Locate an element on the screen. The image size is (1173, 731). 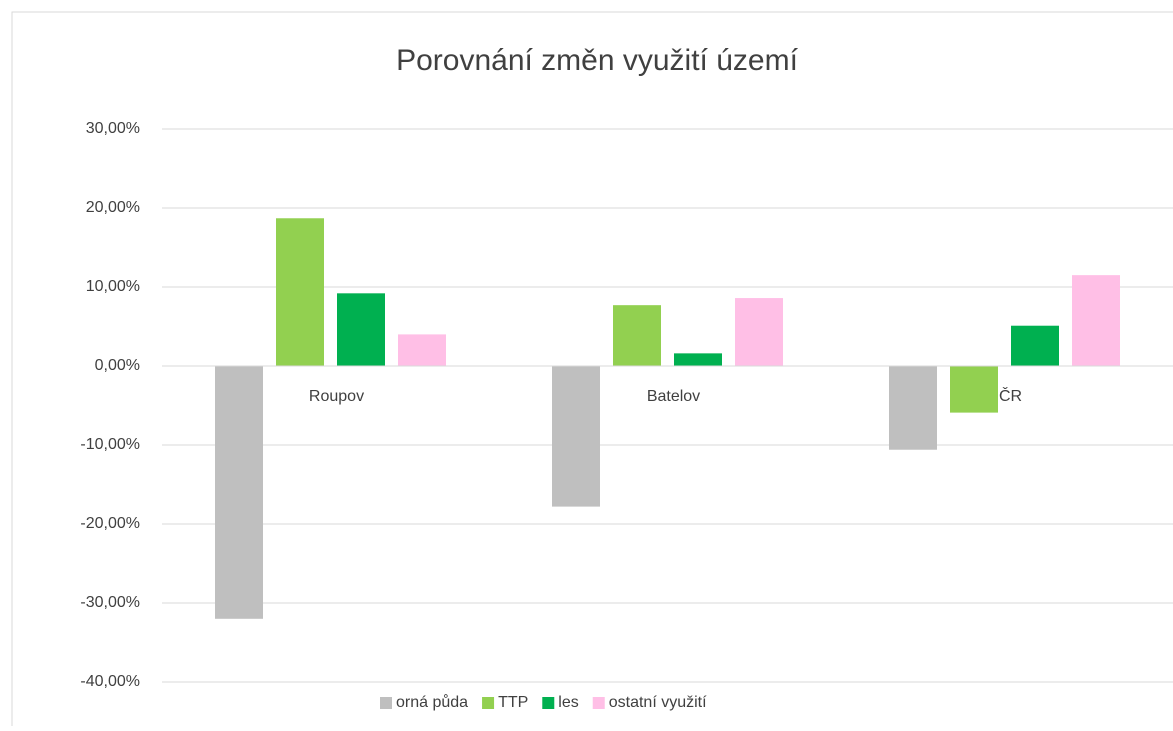
y-tick-label: -30,00% is located at coordinates (110, 602).